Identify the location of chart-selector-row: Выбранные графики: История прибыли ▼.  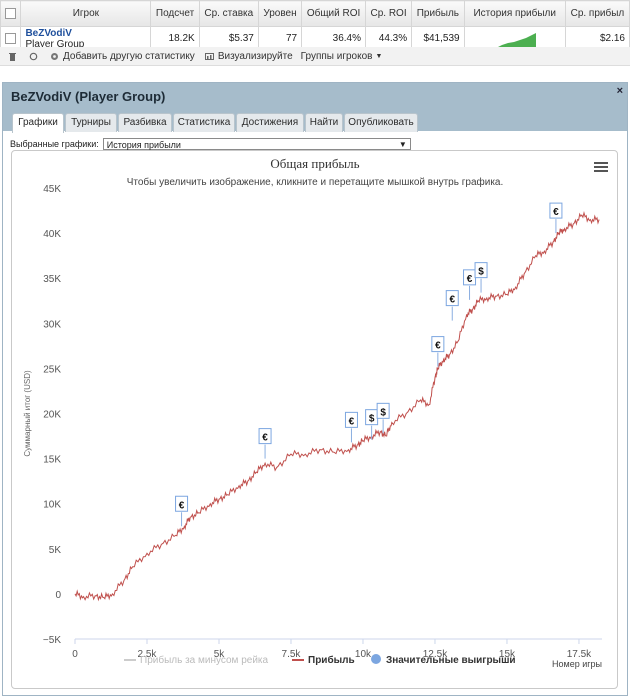
(210, 144).